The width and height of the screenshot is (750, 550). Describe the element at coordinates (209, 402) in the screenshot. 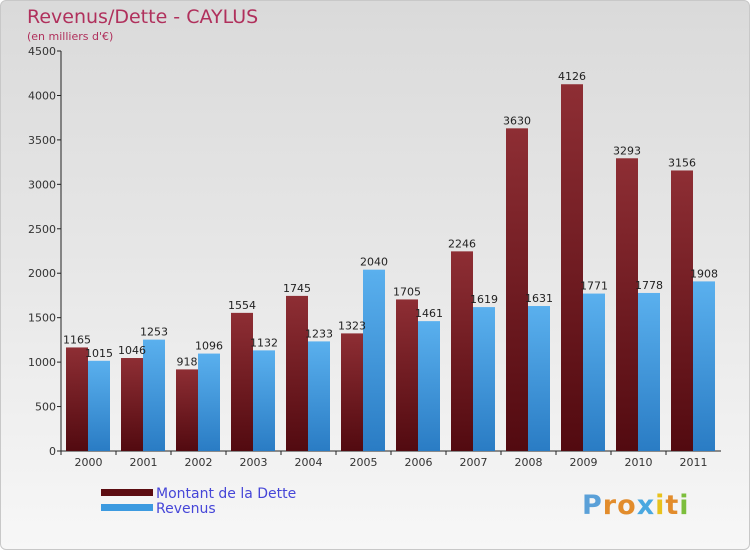

I see `bar-revenus-2002` at that location.